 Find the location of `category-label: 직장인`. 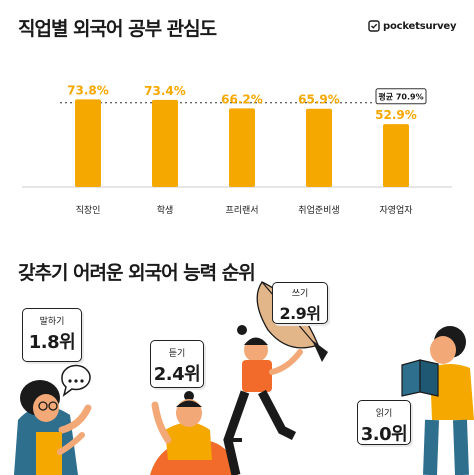

category-label: 직장인 is located at coordinates (88, 210).